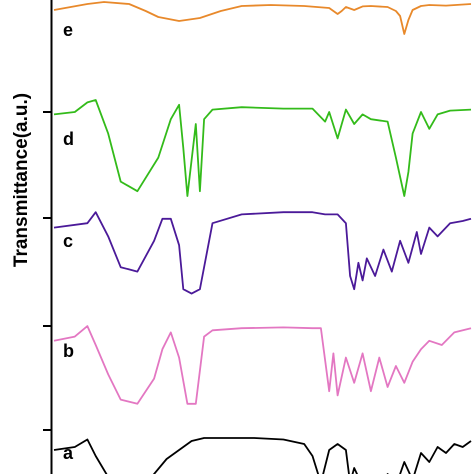  I want to click on series-label-e: e, so click(68, 30).